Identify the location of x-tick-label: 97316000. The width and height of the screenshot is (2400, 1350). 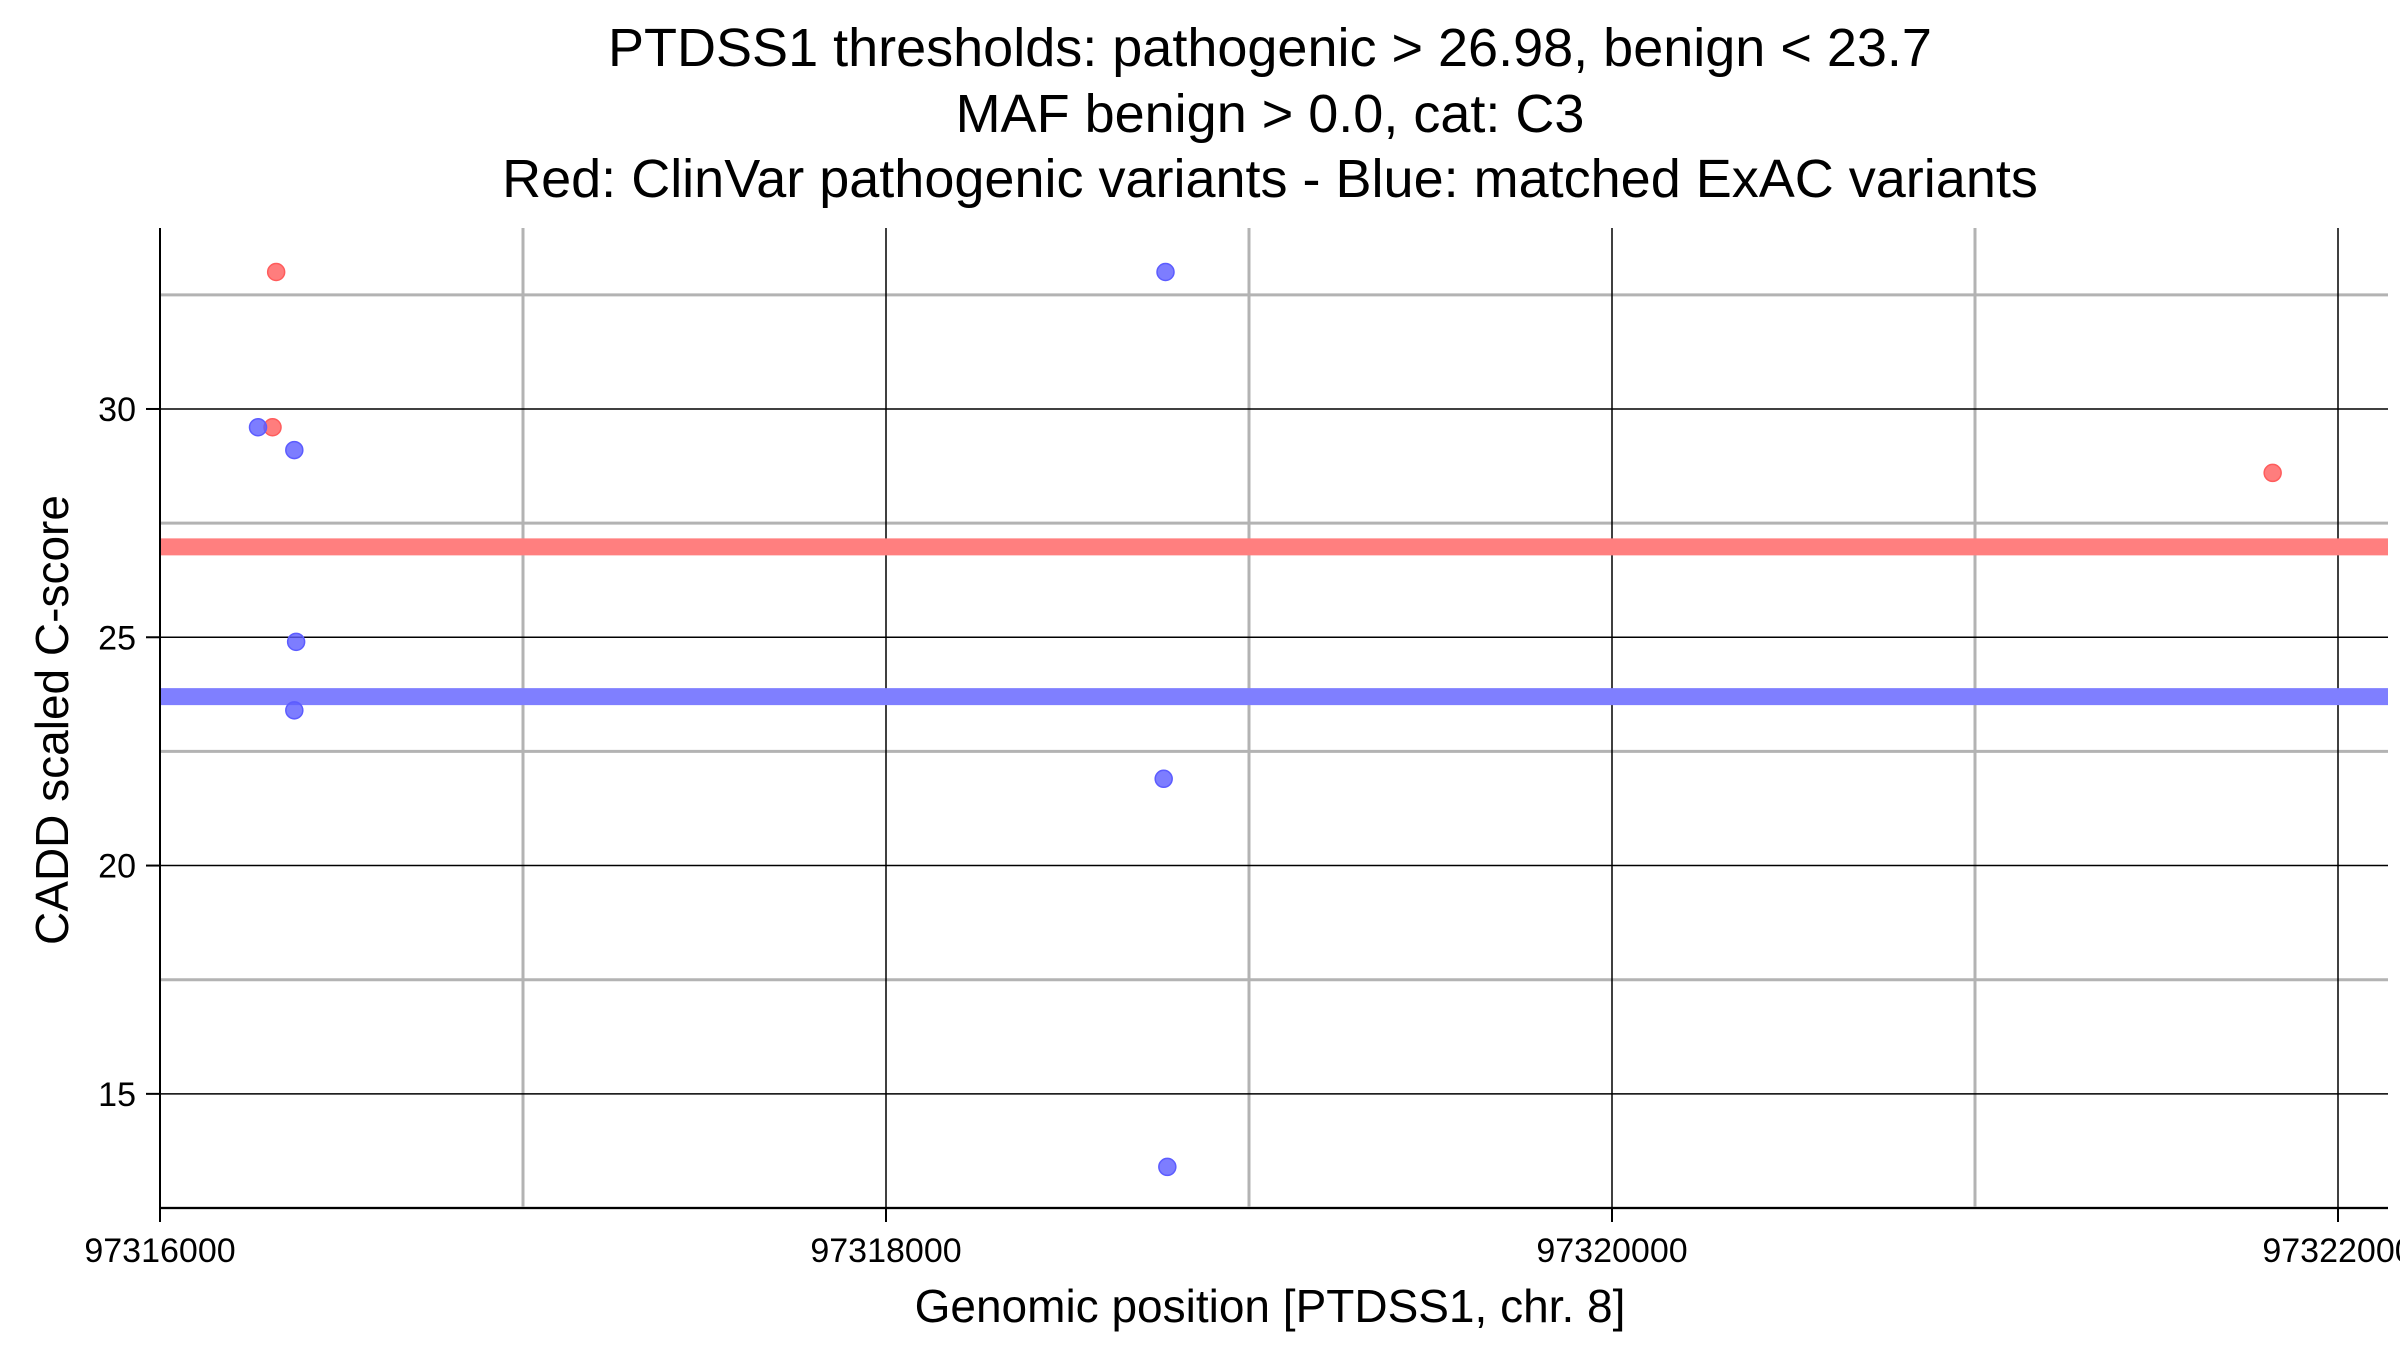
(159, 1251).